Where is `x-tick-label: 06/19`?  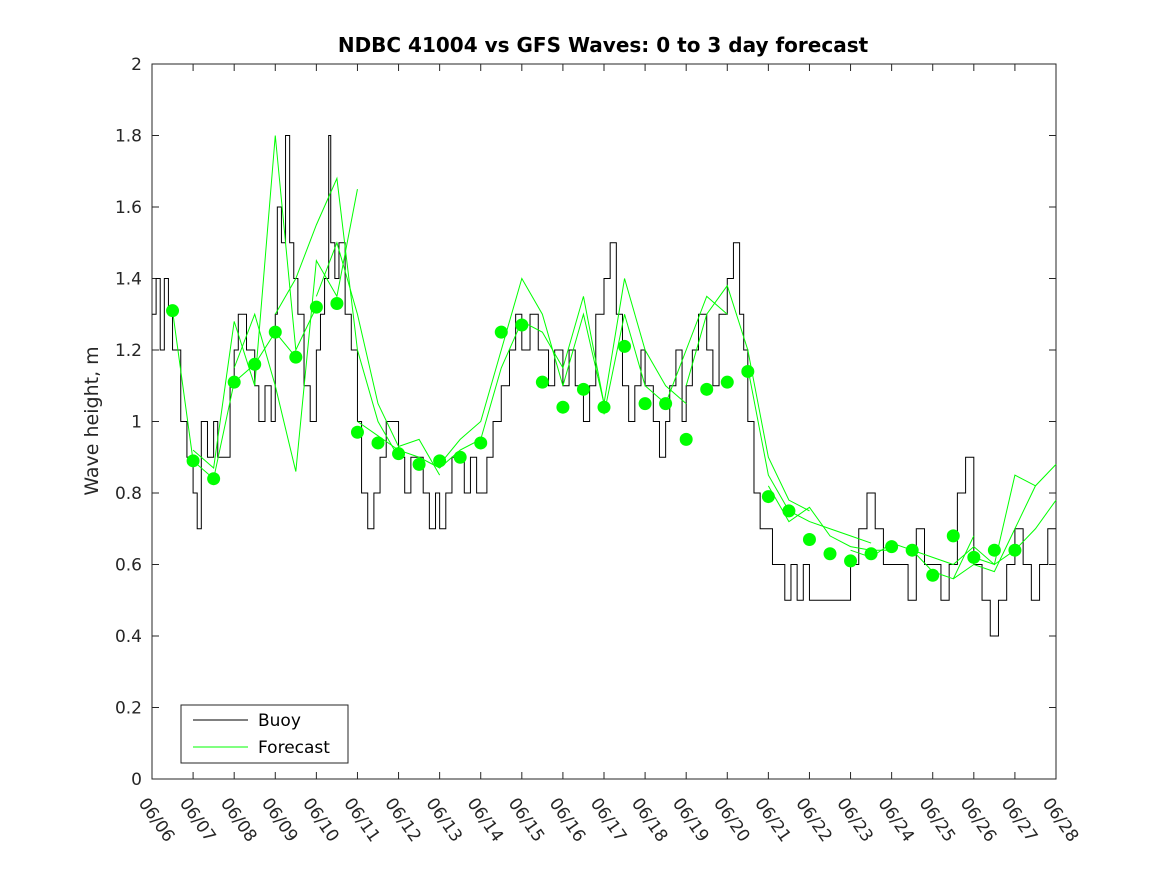 x-tick-label: 06/19 is located at coordinates (690, 820).